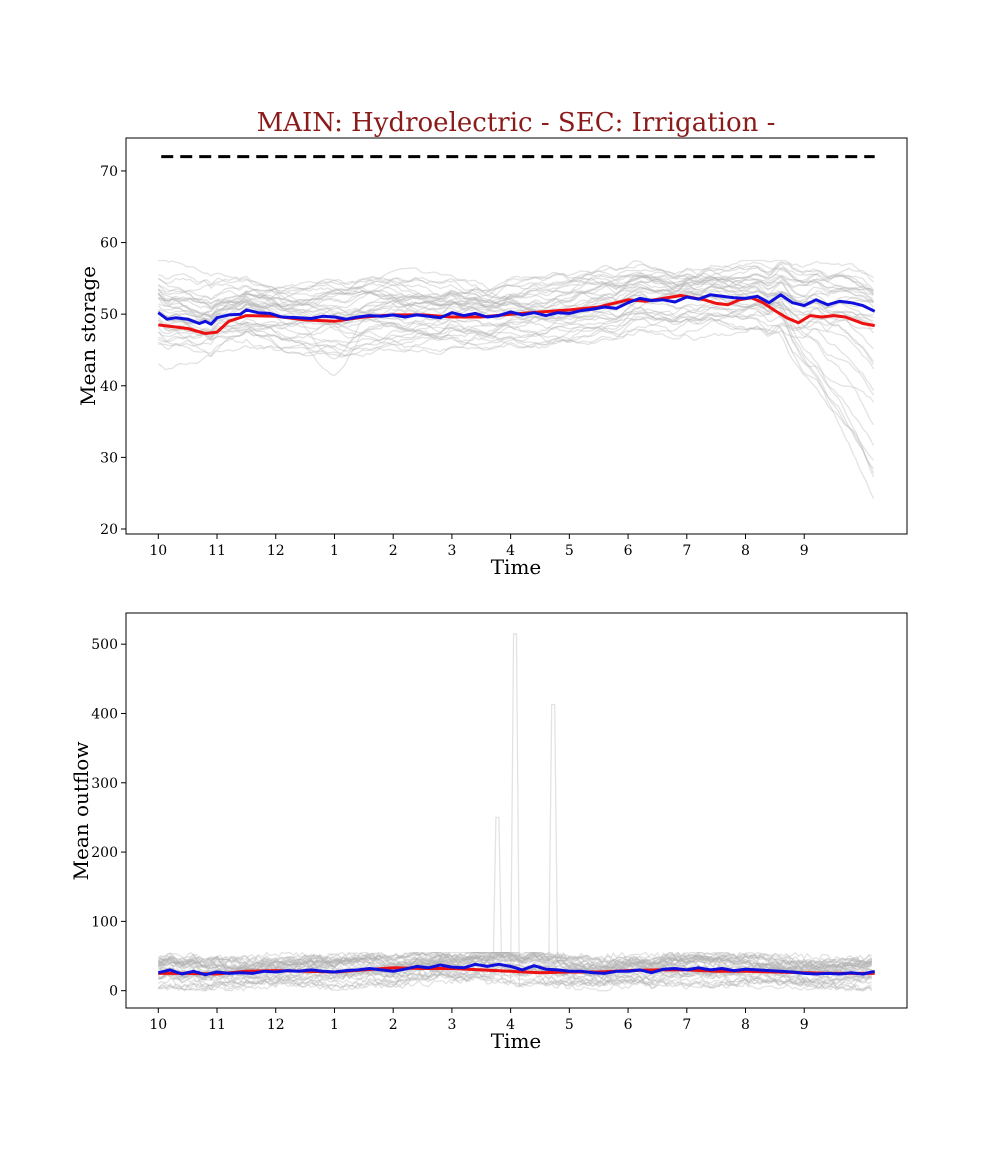 The height and width of the screenshot is (1152, 1008). What do you see at coordinates (745, 551) in the screenshot?
I see `storage-x-tick-label: 8` at bounding box center [745, 551].